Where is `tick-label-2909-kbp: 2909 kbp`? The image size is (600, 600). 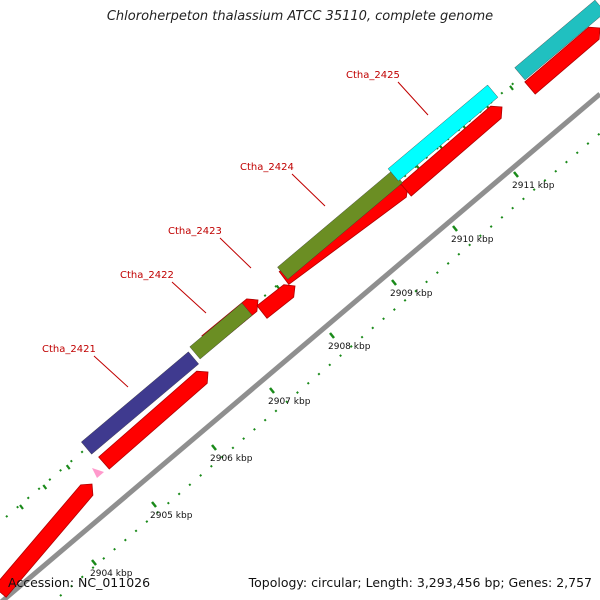
tick-label-2909-kbp: 2909 kbp is located at coordinates (411, 294).